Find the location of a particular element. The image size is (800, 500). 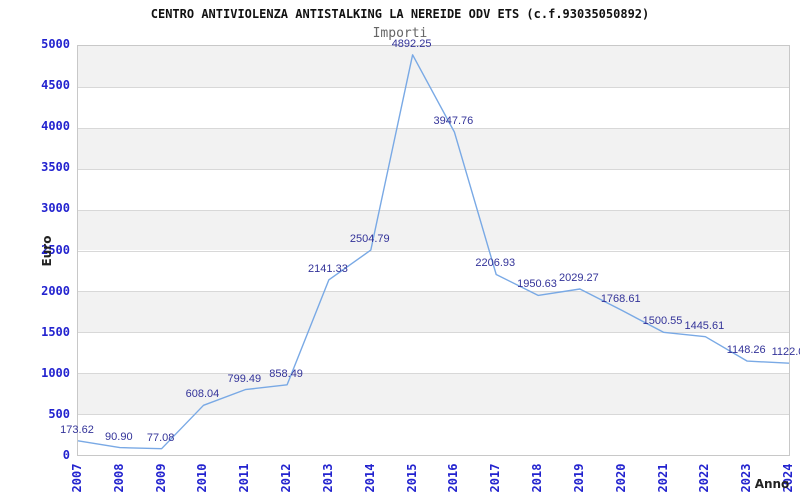

value-label: 1768.61 is located at coordinates (620, 299).